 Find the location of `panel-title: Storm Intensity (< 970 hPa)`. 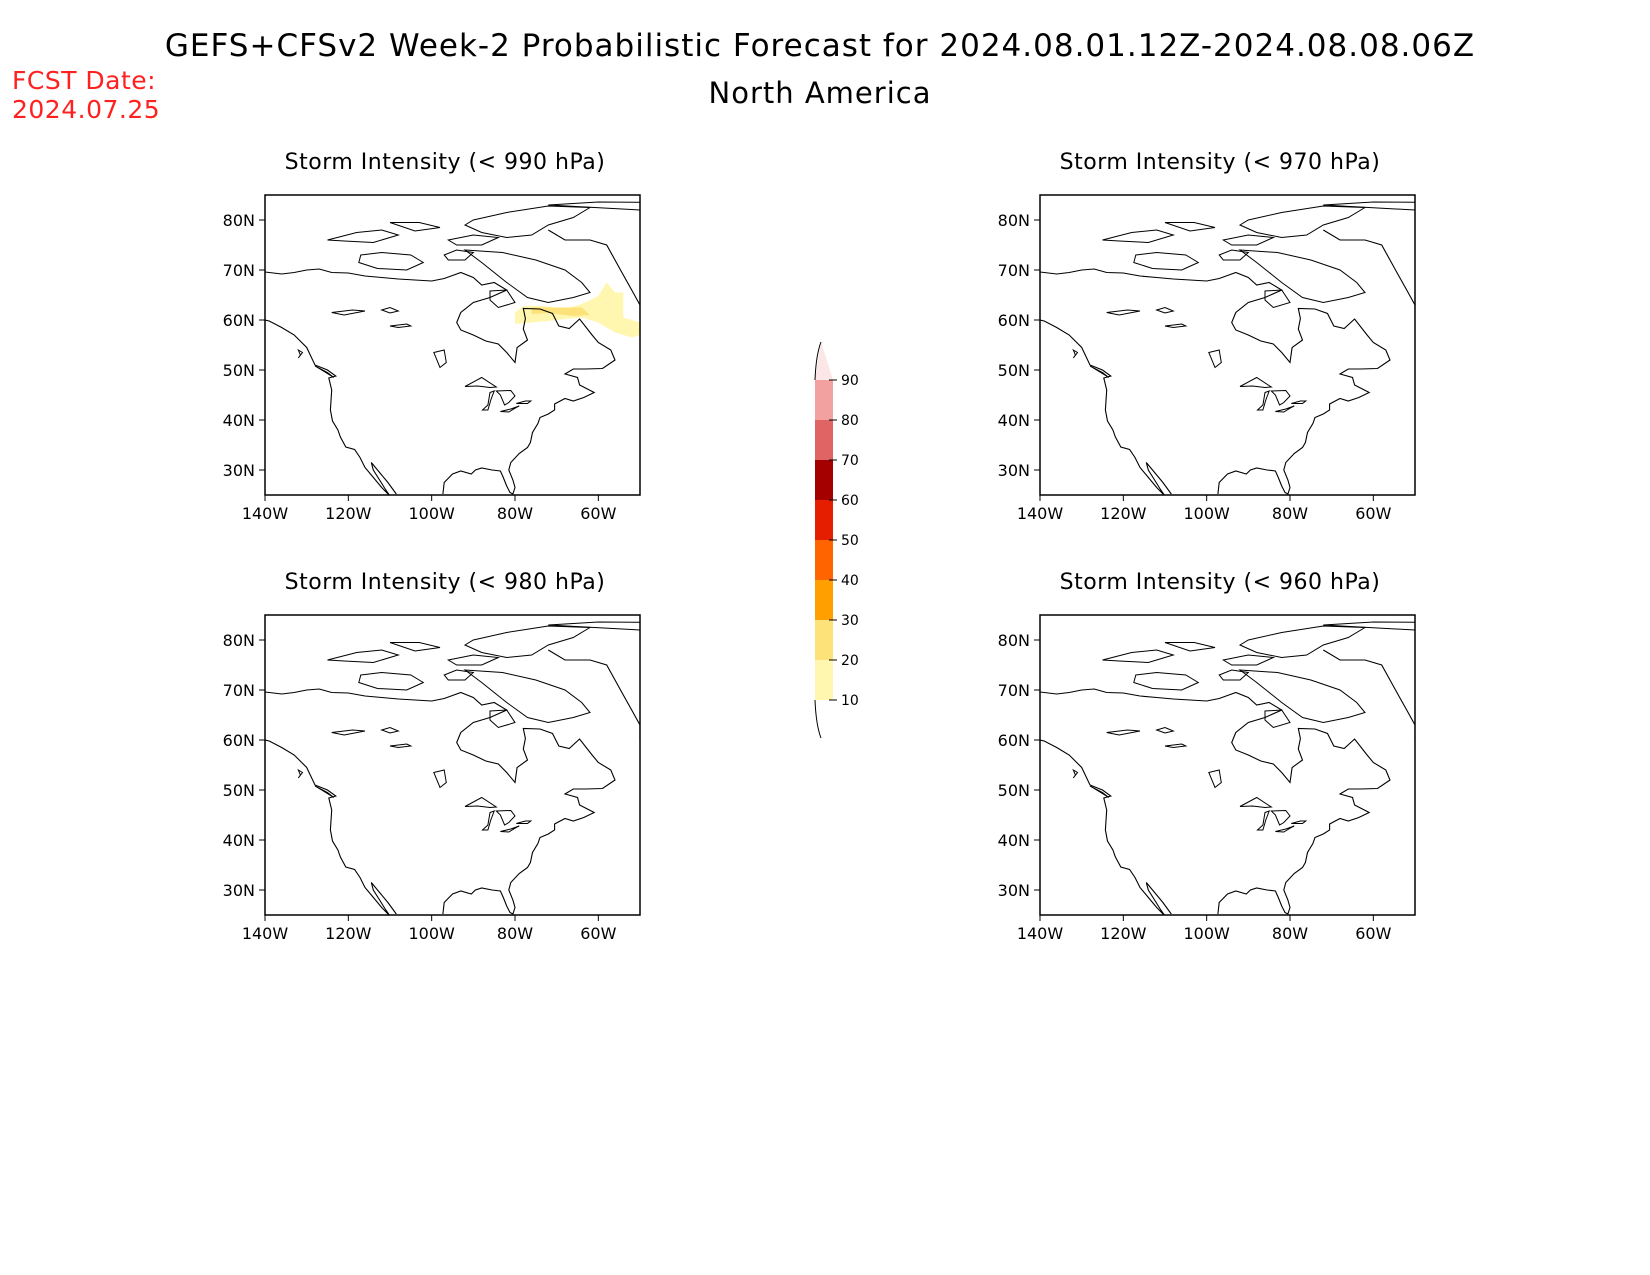

panel-title: Storm Intensity (< 970 hPa) is located at coordinates (1220, 162).